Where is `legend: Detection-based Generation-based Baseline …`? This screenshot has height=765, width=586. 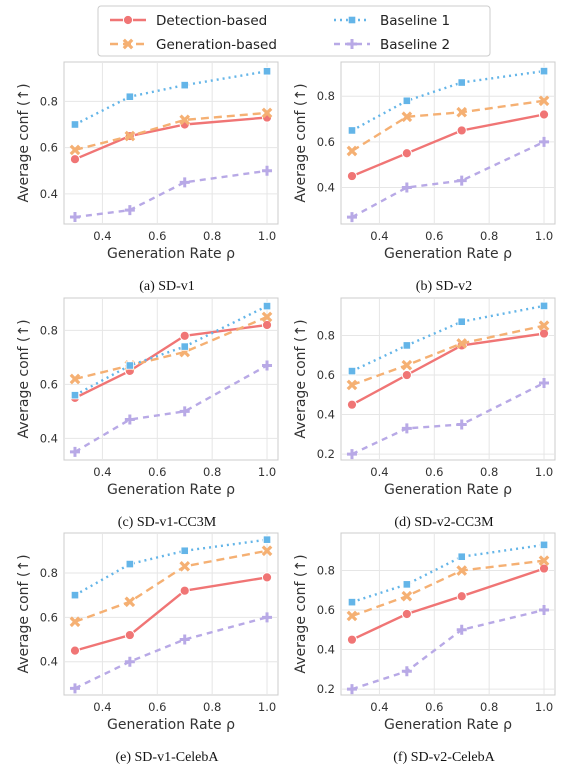 legend: Detection-based Generation-based Baseline … is located at coordinates (294, 31).